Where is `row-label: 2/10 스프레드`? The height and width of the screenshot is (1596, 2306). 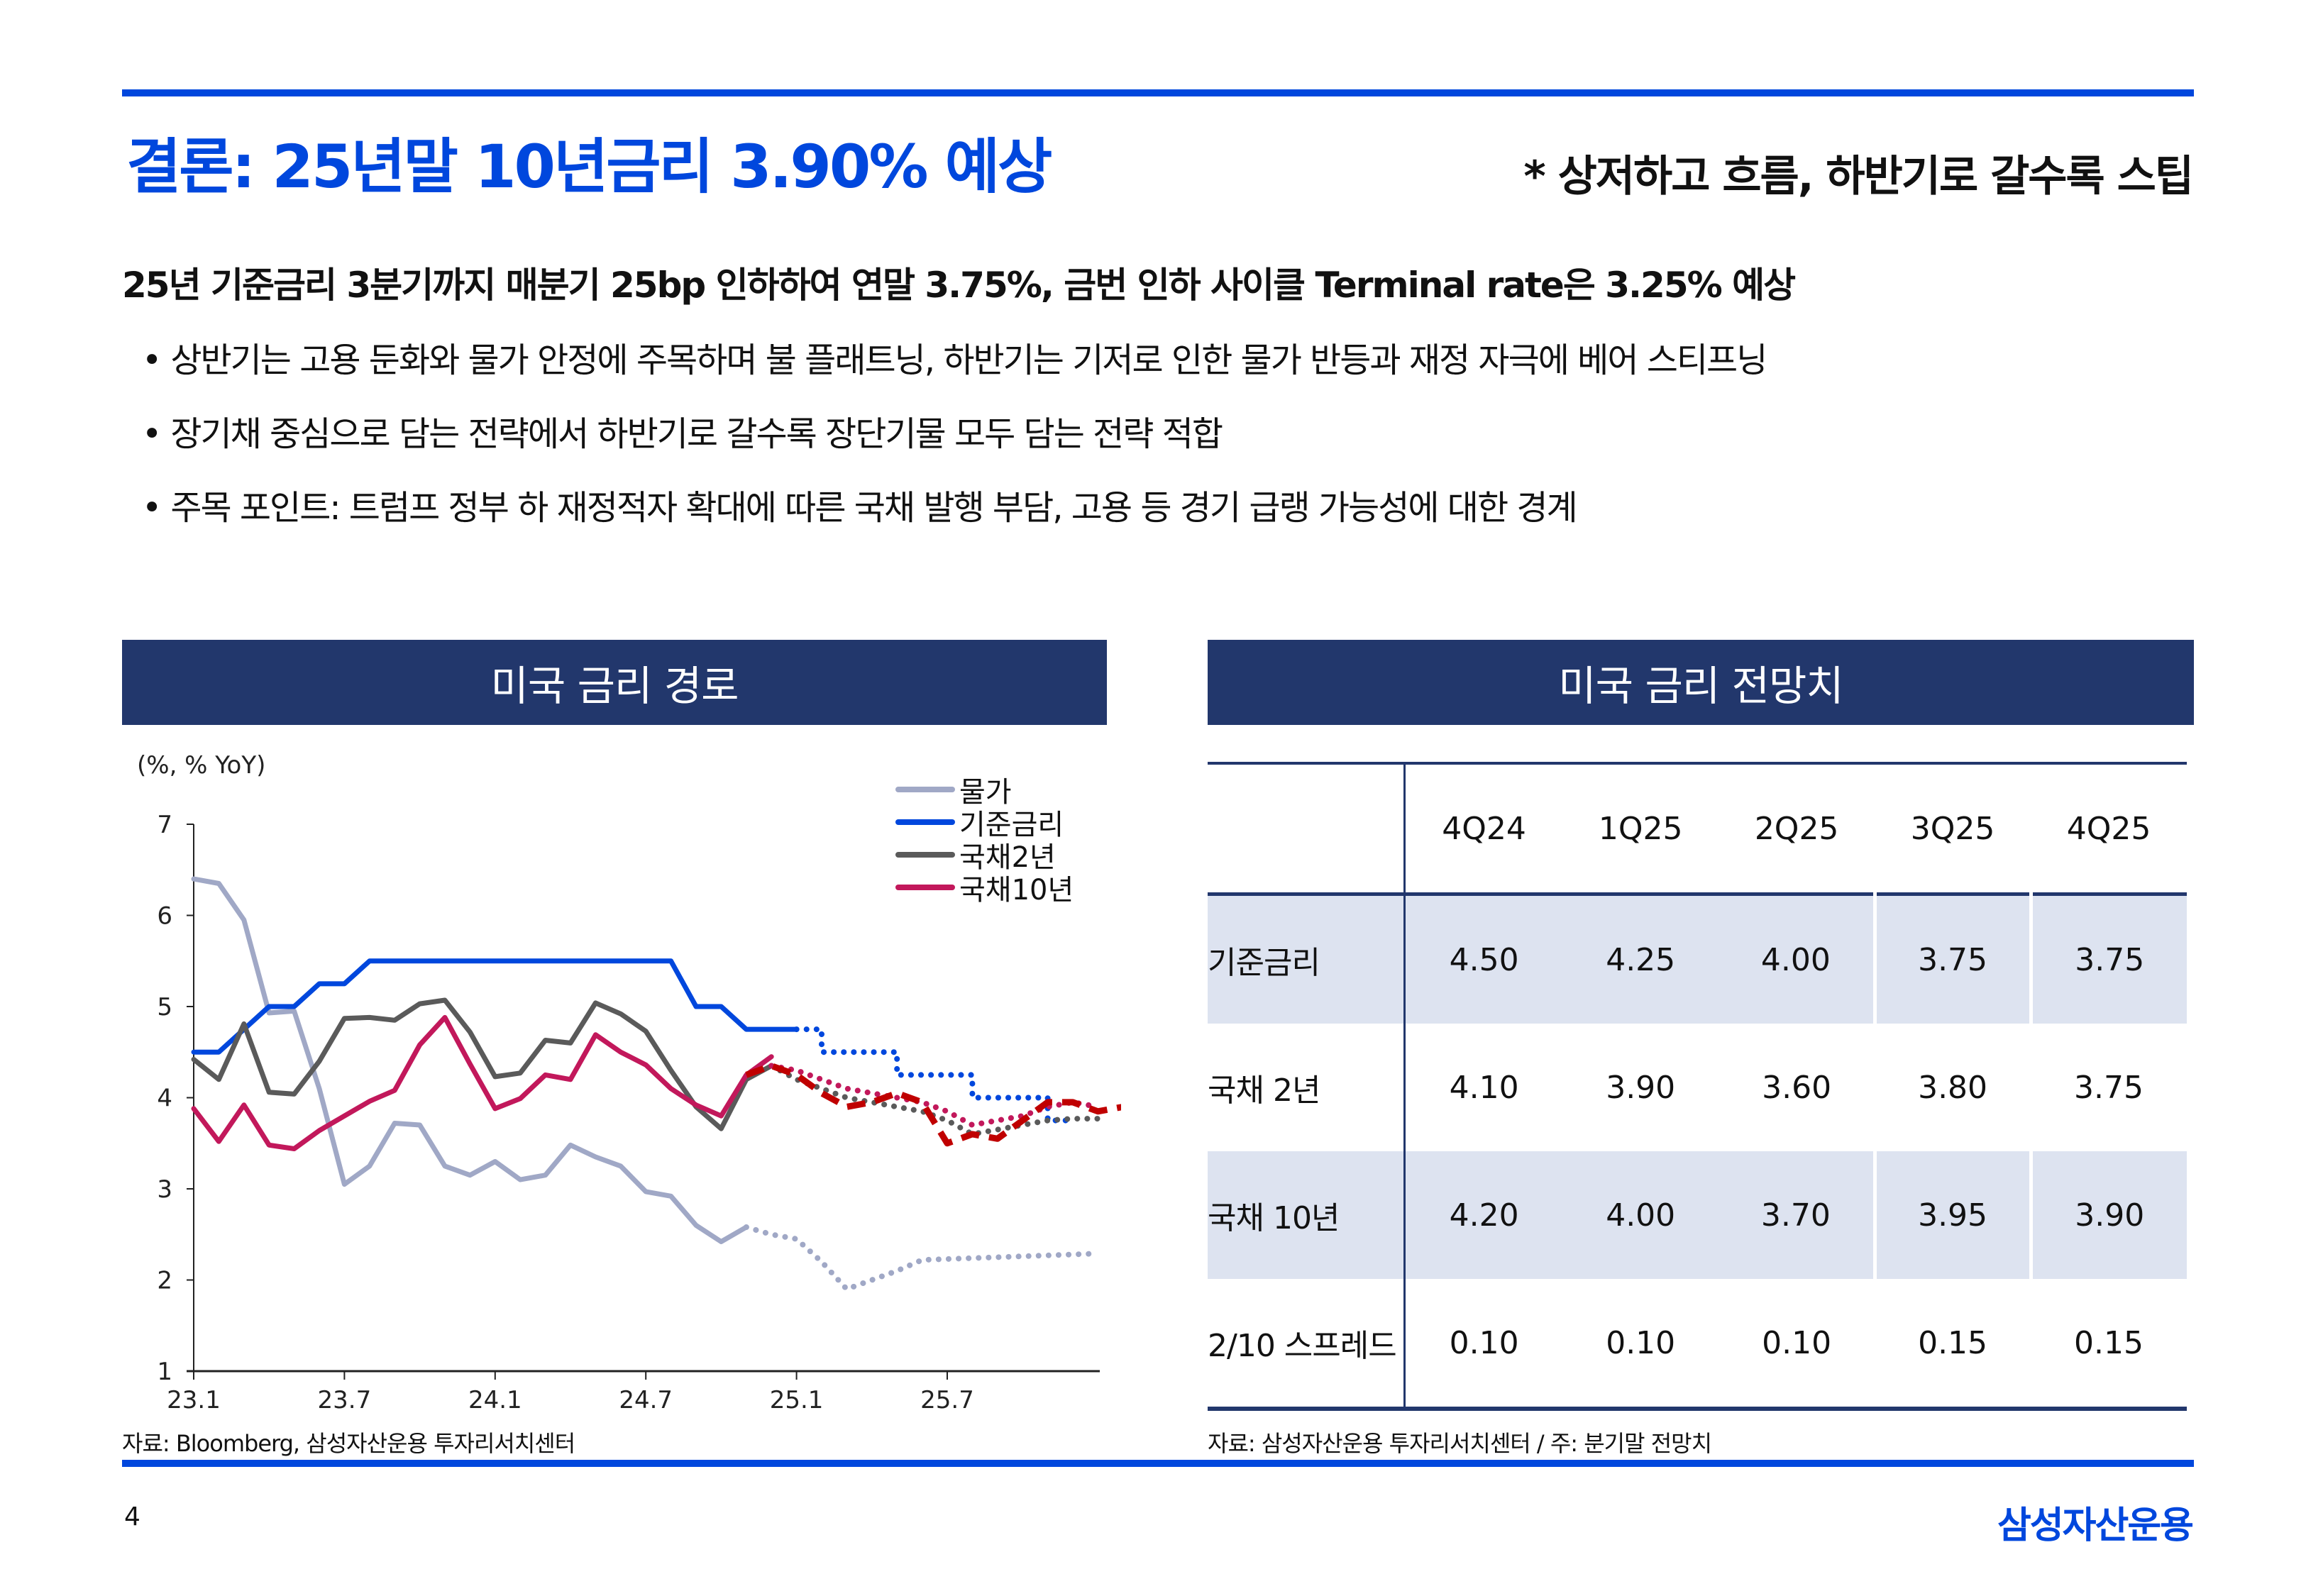
row-label: 2/10 스프레드 is located at coordinates (1307, 1344).